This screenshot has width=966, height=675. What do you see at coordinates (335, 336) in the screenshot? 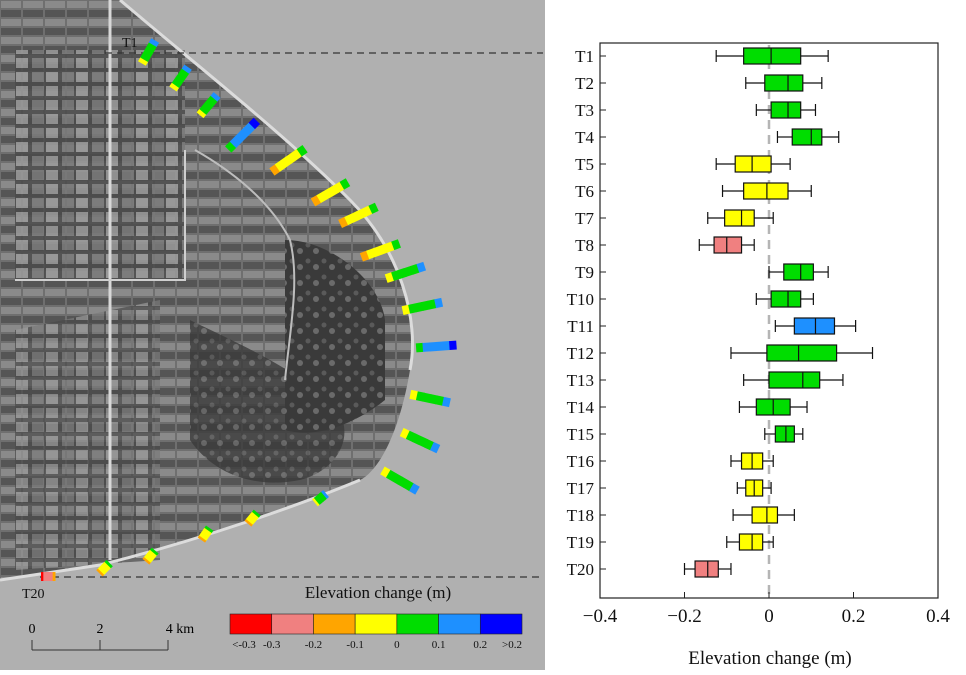
I see `marsh-area` at bounding box center [335, 336].